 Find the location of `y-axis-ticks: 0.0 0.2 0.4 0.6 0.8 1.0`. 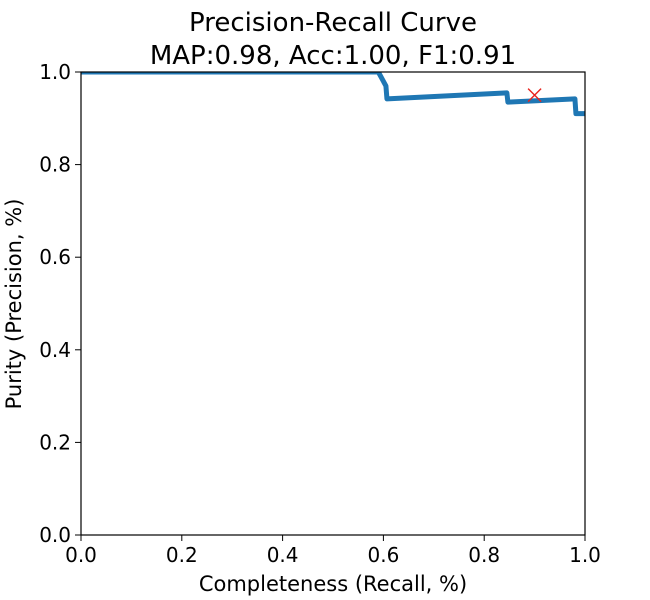

y-axis-ticks: 0.0 0.2 0.4 0.6 0.8 1.0 is located at coordinates (60, 303).